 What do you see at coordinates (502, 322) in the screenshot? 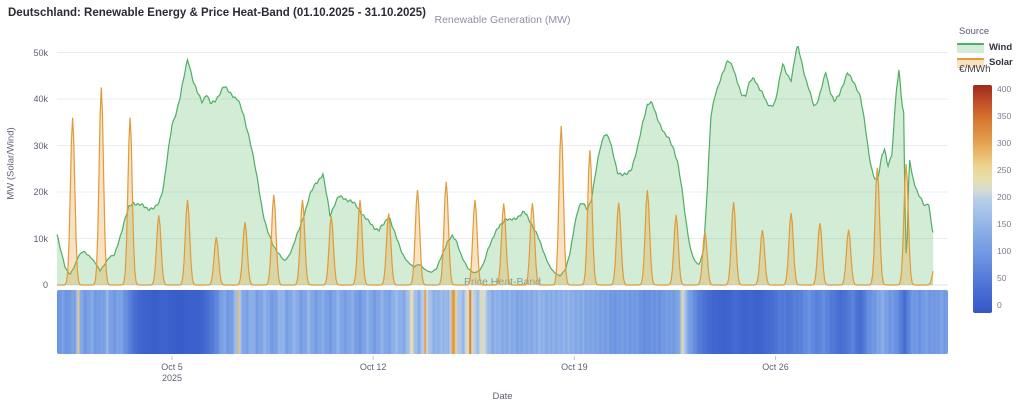
I see `price-heat-band` at bounding box center [502, 322].